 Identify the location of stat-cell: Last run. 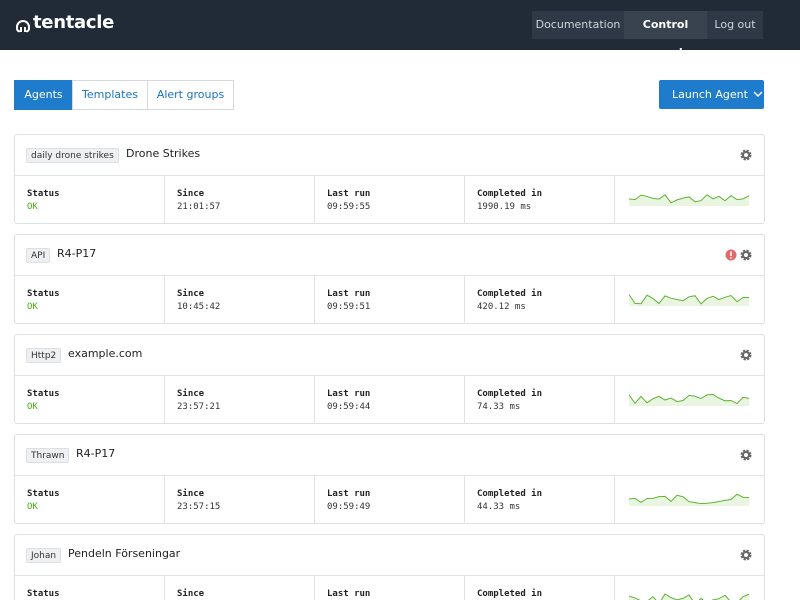
(390, 588).